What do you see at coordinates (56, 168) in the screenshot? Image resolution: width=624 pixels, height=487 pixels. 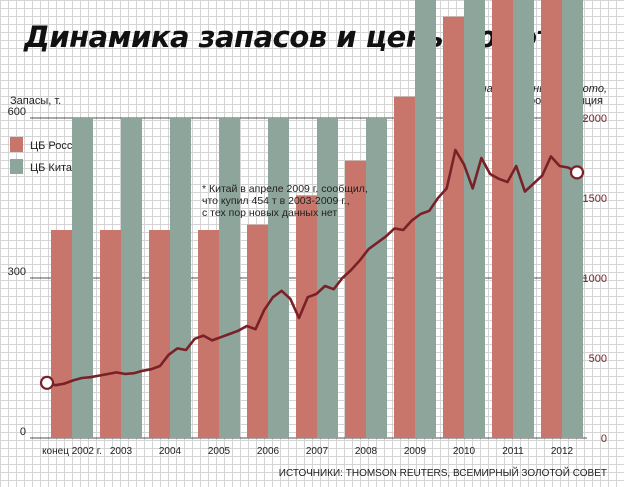 I see `legend-label-china: ЦБ Китая*` at bounding box center [56, 168].